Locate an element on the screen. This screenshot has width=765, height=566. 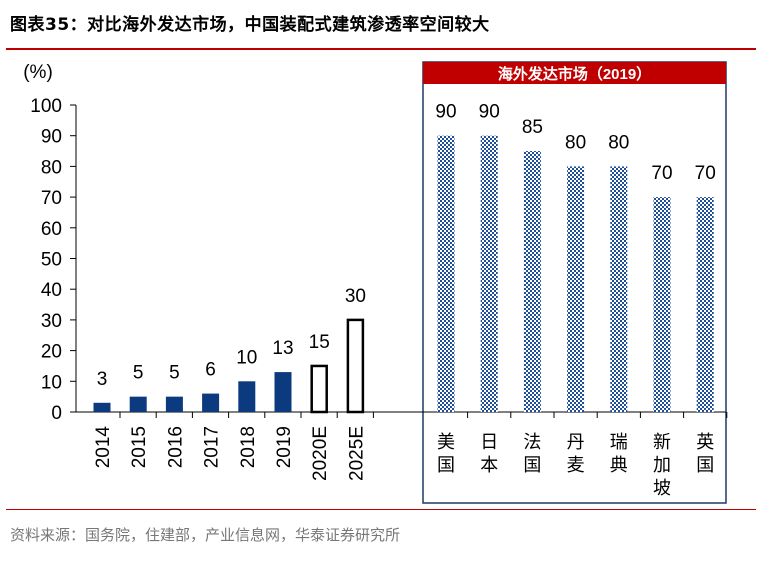
y-axis-unit-label: (%) is located at coordinates (38, 72).